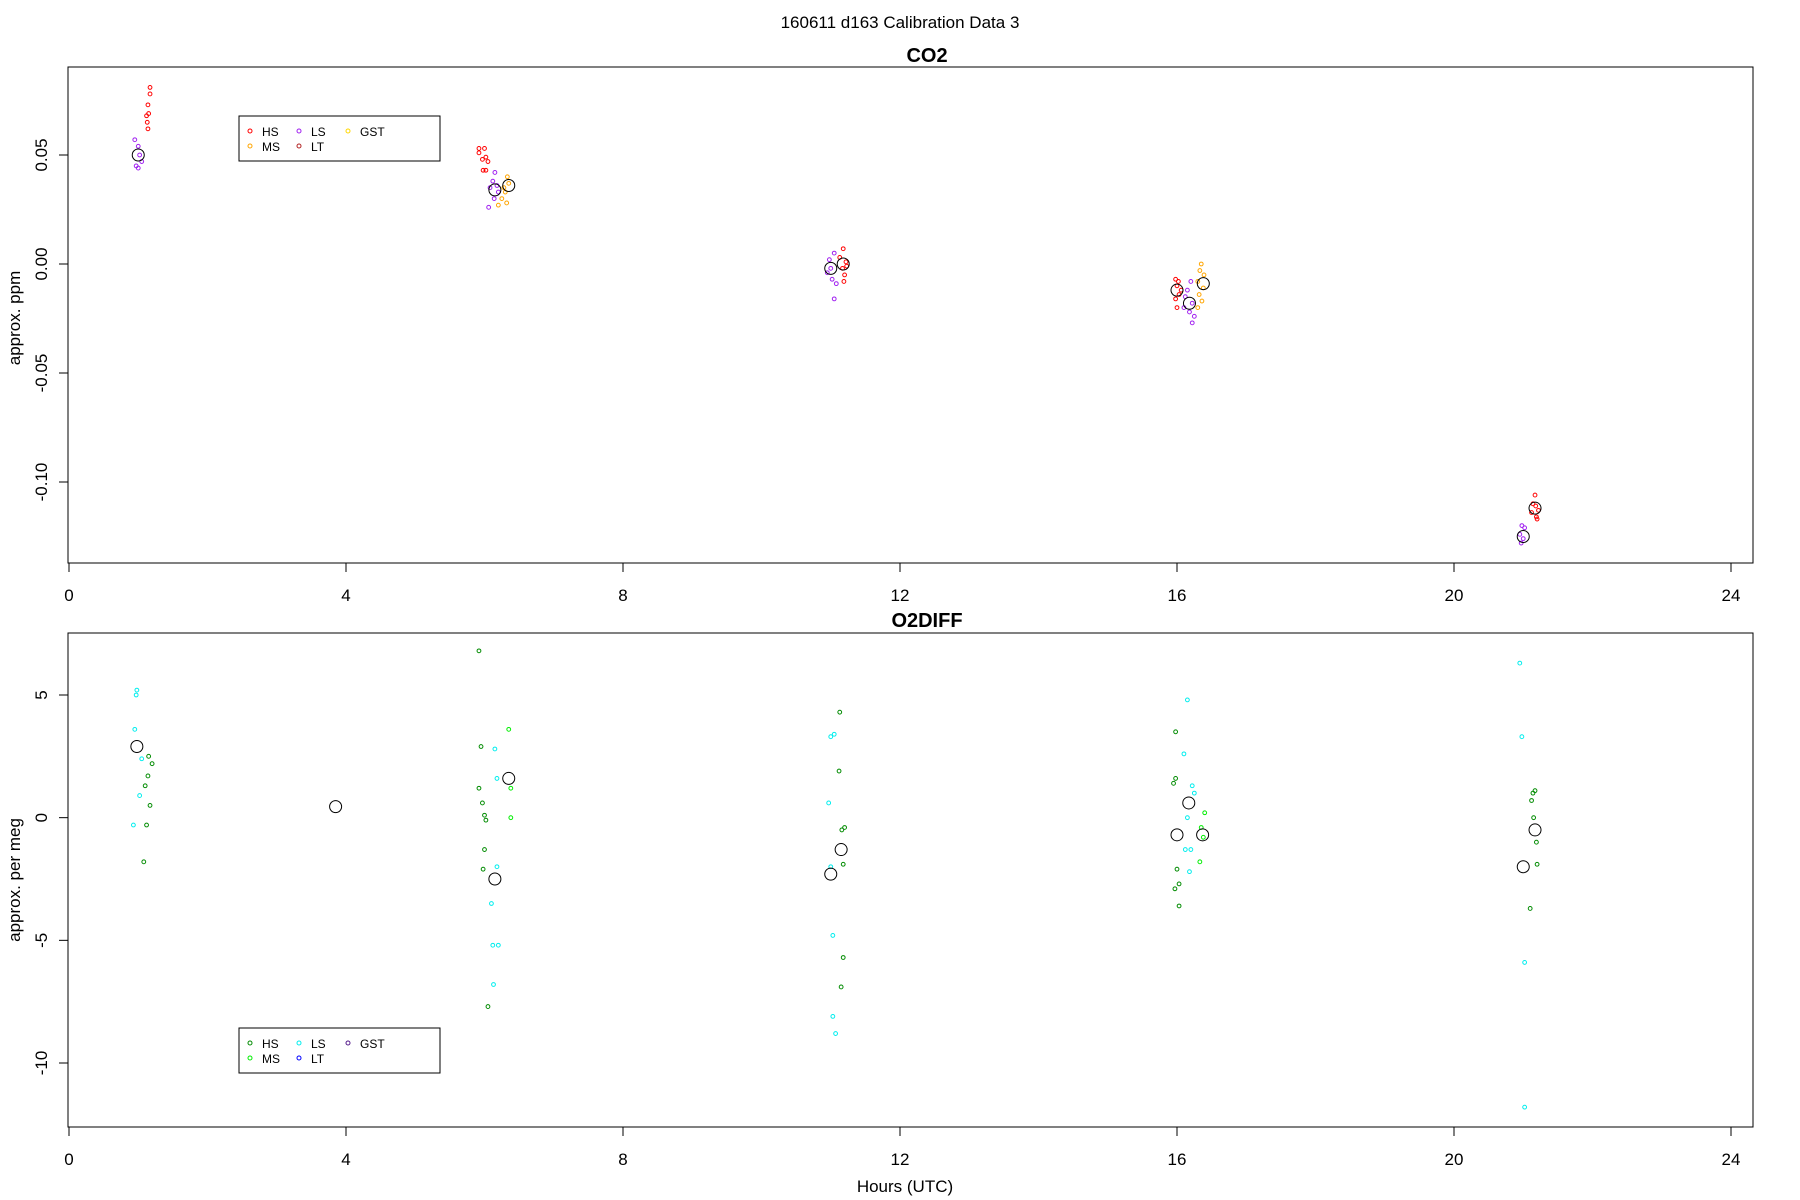  What do you see at coordinates (41, 940) in the screenshot?
I see `o2diff-y-tick-label: -5` at bounding box center [41, 940].